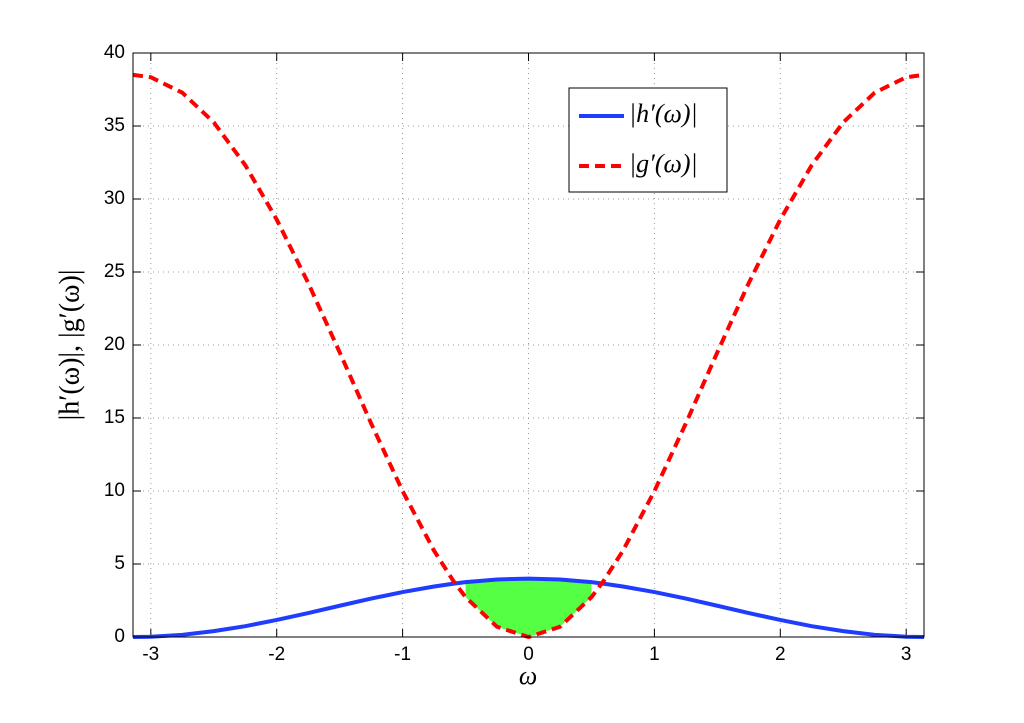 Image resolution: width=1024 pixels, height=723 pixels. What do you see at coordinates (69, 345) in the screenshot?
I see `y-axis-label: |h′(ω)|, |g′(ω)|` at bounding box center [69, 345].